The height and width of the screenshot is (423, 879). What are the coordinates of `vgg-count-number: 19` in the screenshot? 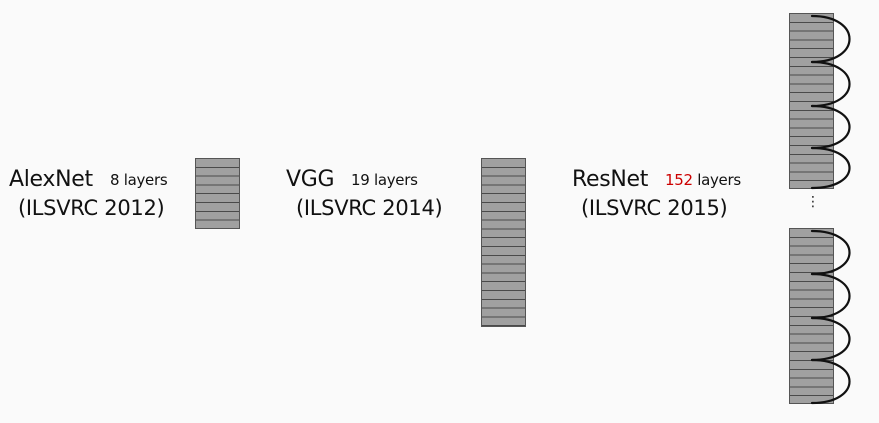 It's located at (360, 180).